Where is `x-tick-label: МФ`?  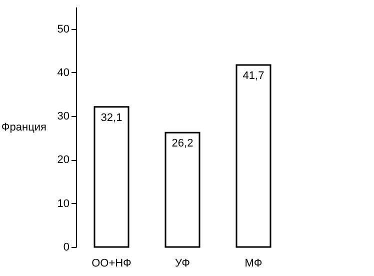
x-tick-label: МФ is located at coordinates (253, 264).